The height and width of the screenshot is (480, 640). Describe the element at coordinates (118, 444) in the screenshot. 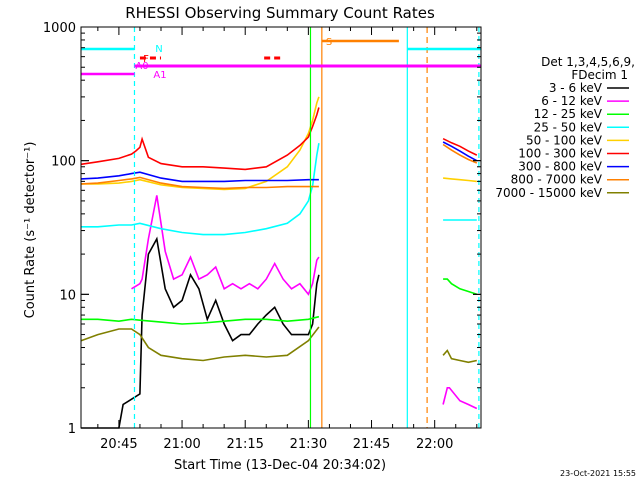

I see `x-tick-label-1: 20:45` at that location.